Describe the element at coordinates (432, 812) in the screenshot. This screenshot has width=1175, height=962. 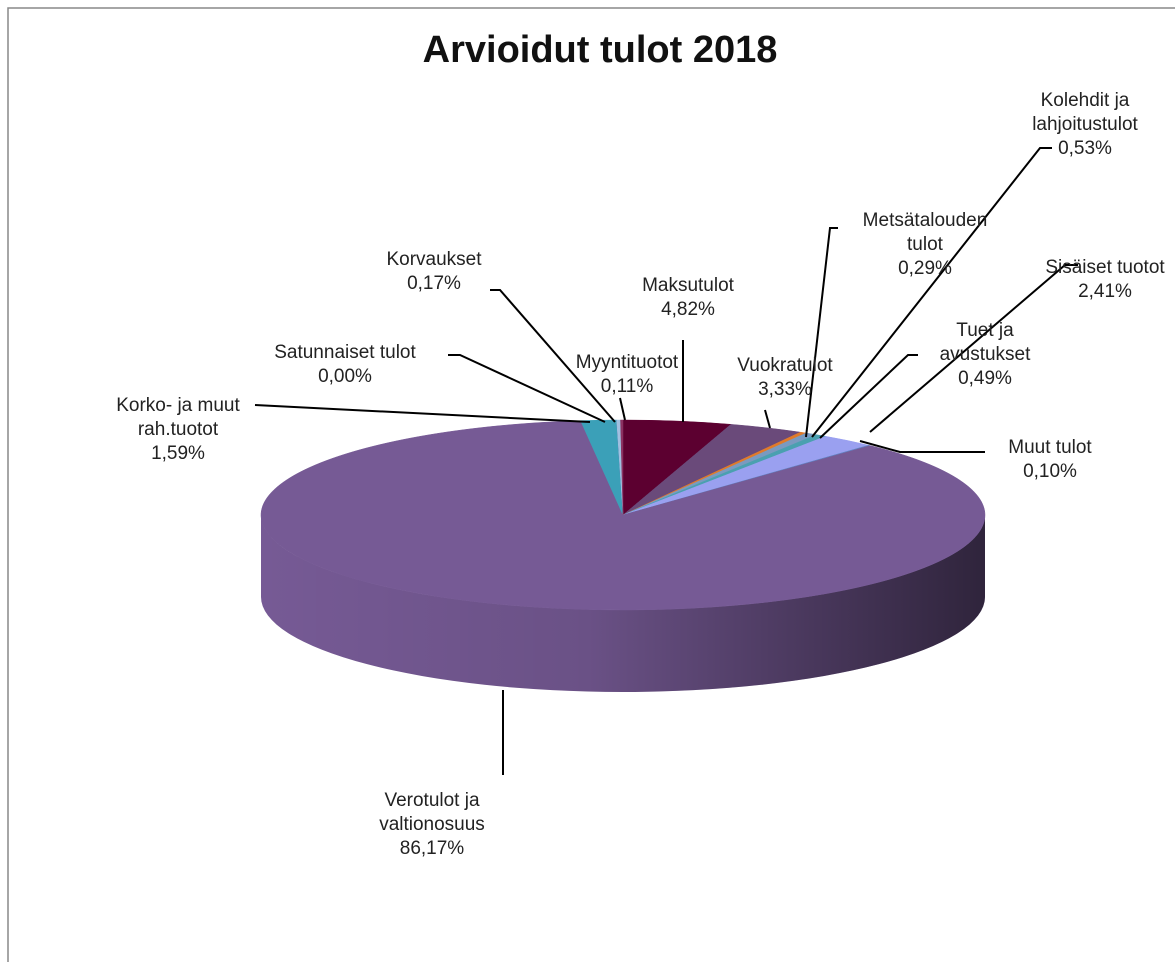
I see `category-label: Verotulot ja valtionosuus` at that location.